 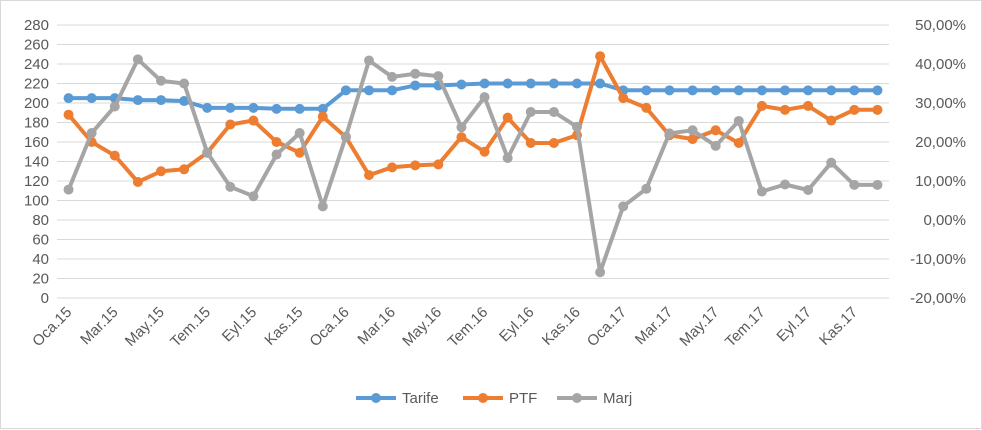 What do you see at coordinates (36, 84) in the screenshot?
I see `left-tick-label: 220` at bounding box center [36, 84].